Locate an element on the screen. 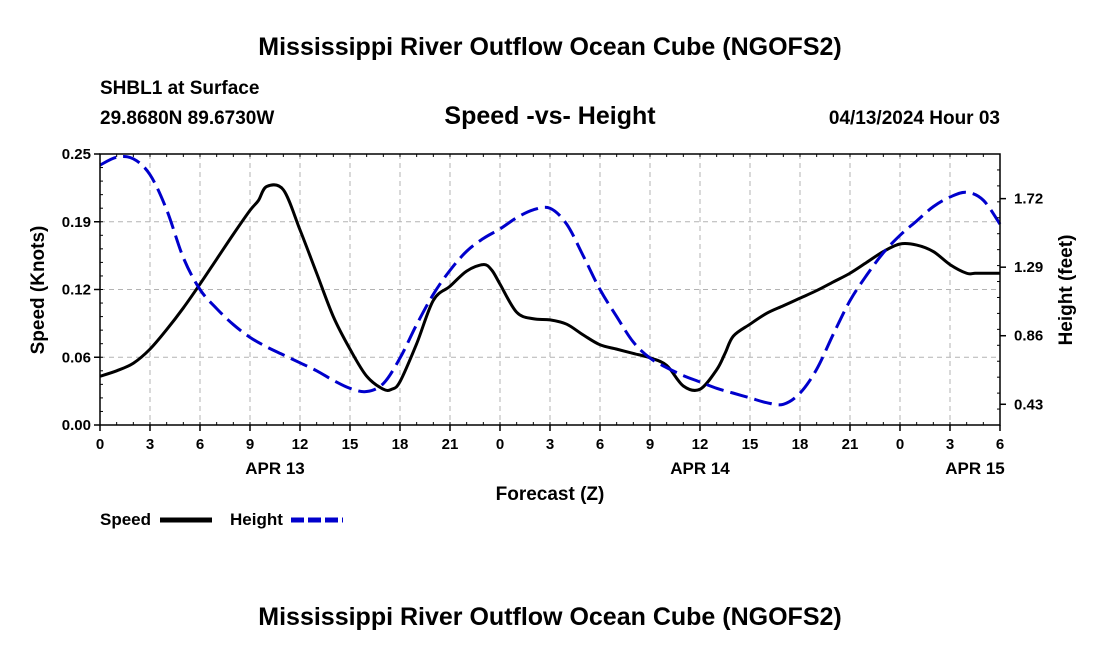  y-right-tick-label: 0.43 is located at coordinates (1028, 404).